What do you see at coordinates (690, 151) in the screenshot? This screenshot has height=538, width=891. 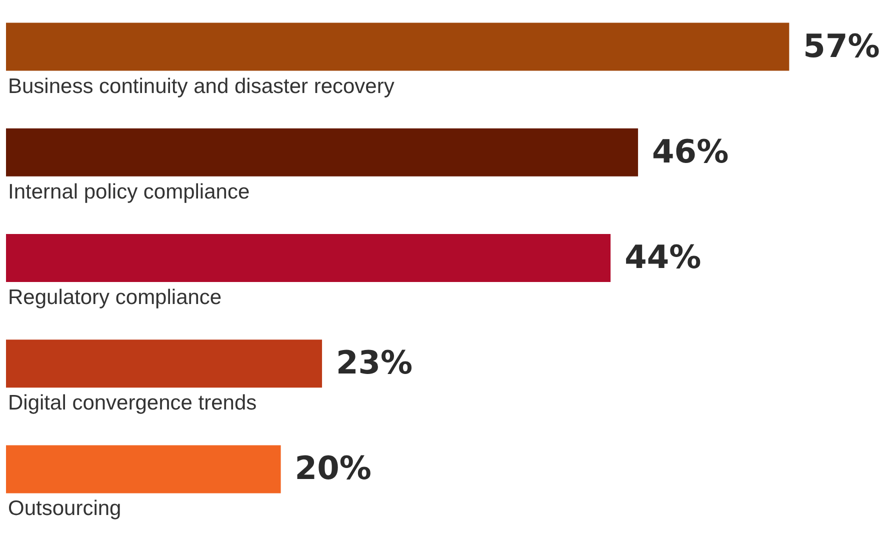 I see `data-label: 46%` at bounding box center [690, 151].